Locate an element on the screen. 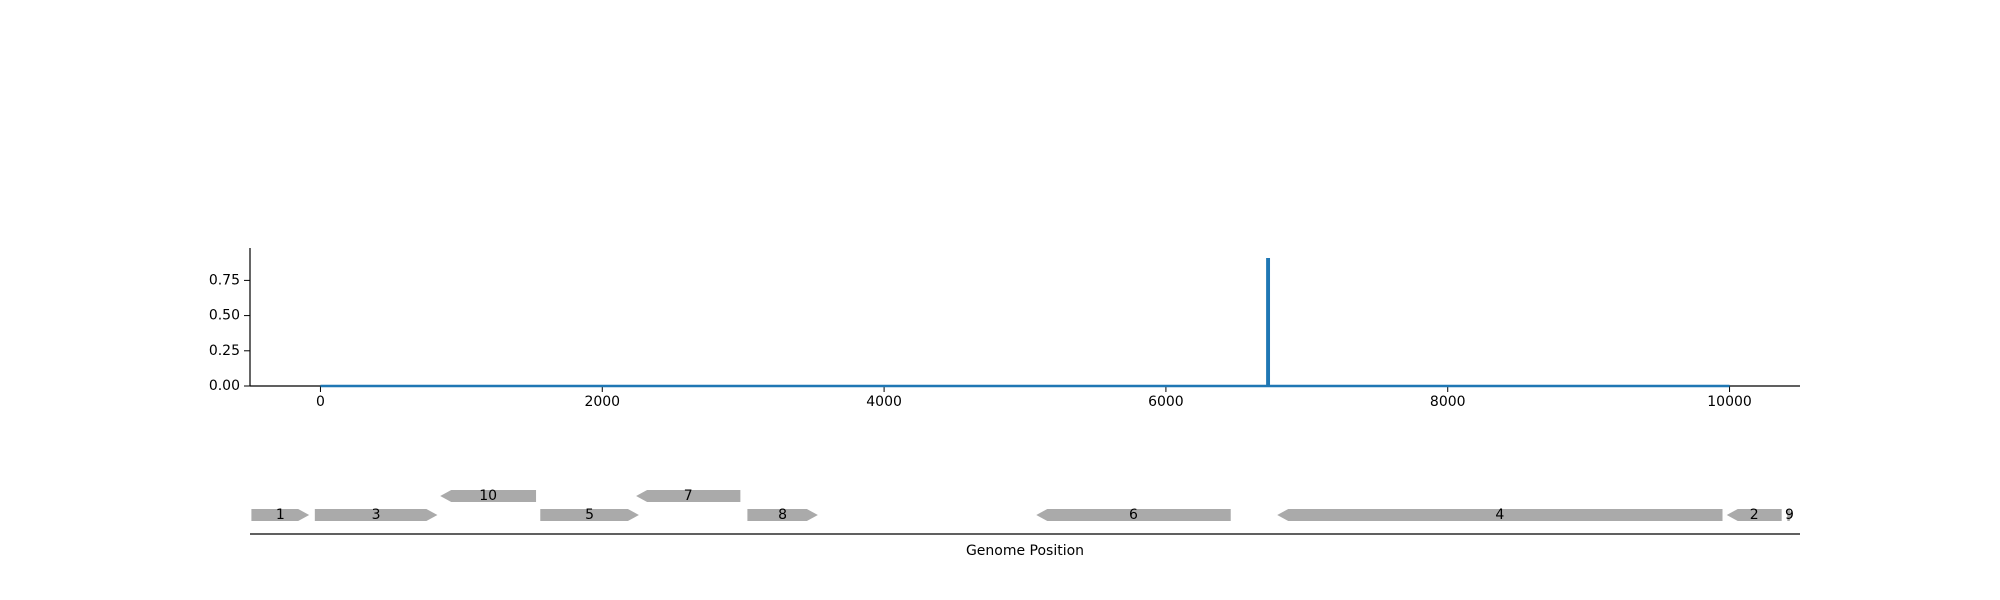  y-tick-label: 0.50 is located at coordinates (224, 316).